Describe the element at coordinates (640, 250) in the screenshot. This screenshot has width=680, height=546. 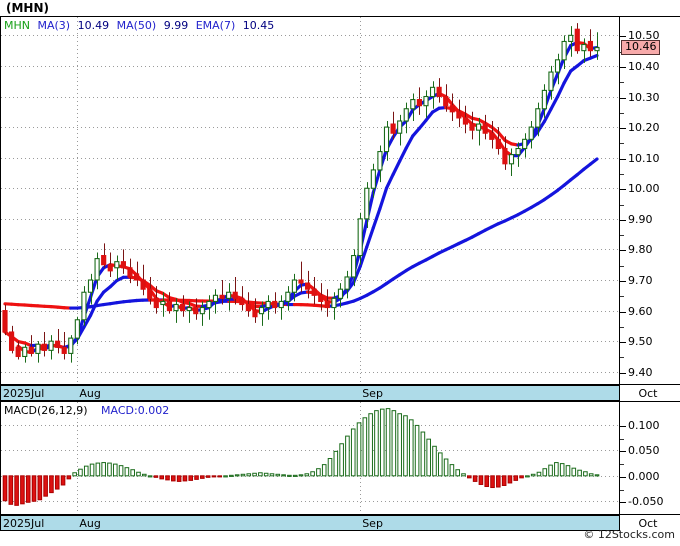
I see `price-y-tick-label: 9.80` at that location.